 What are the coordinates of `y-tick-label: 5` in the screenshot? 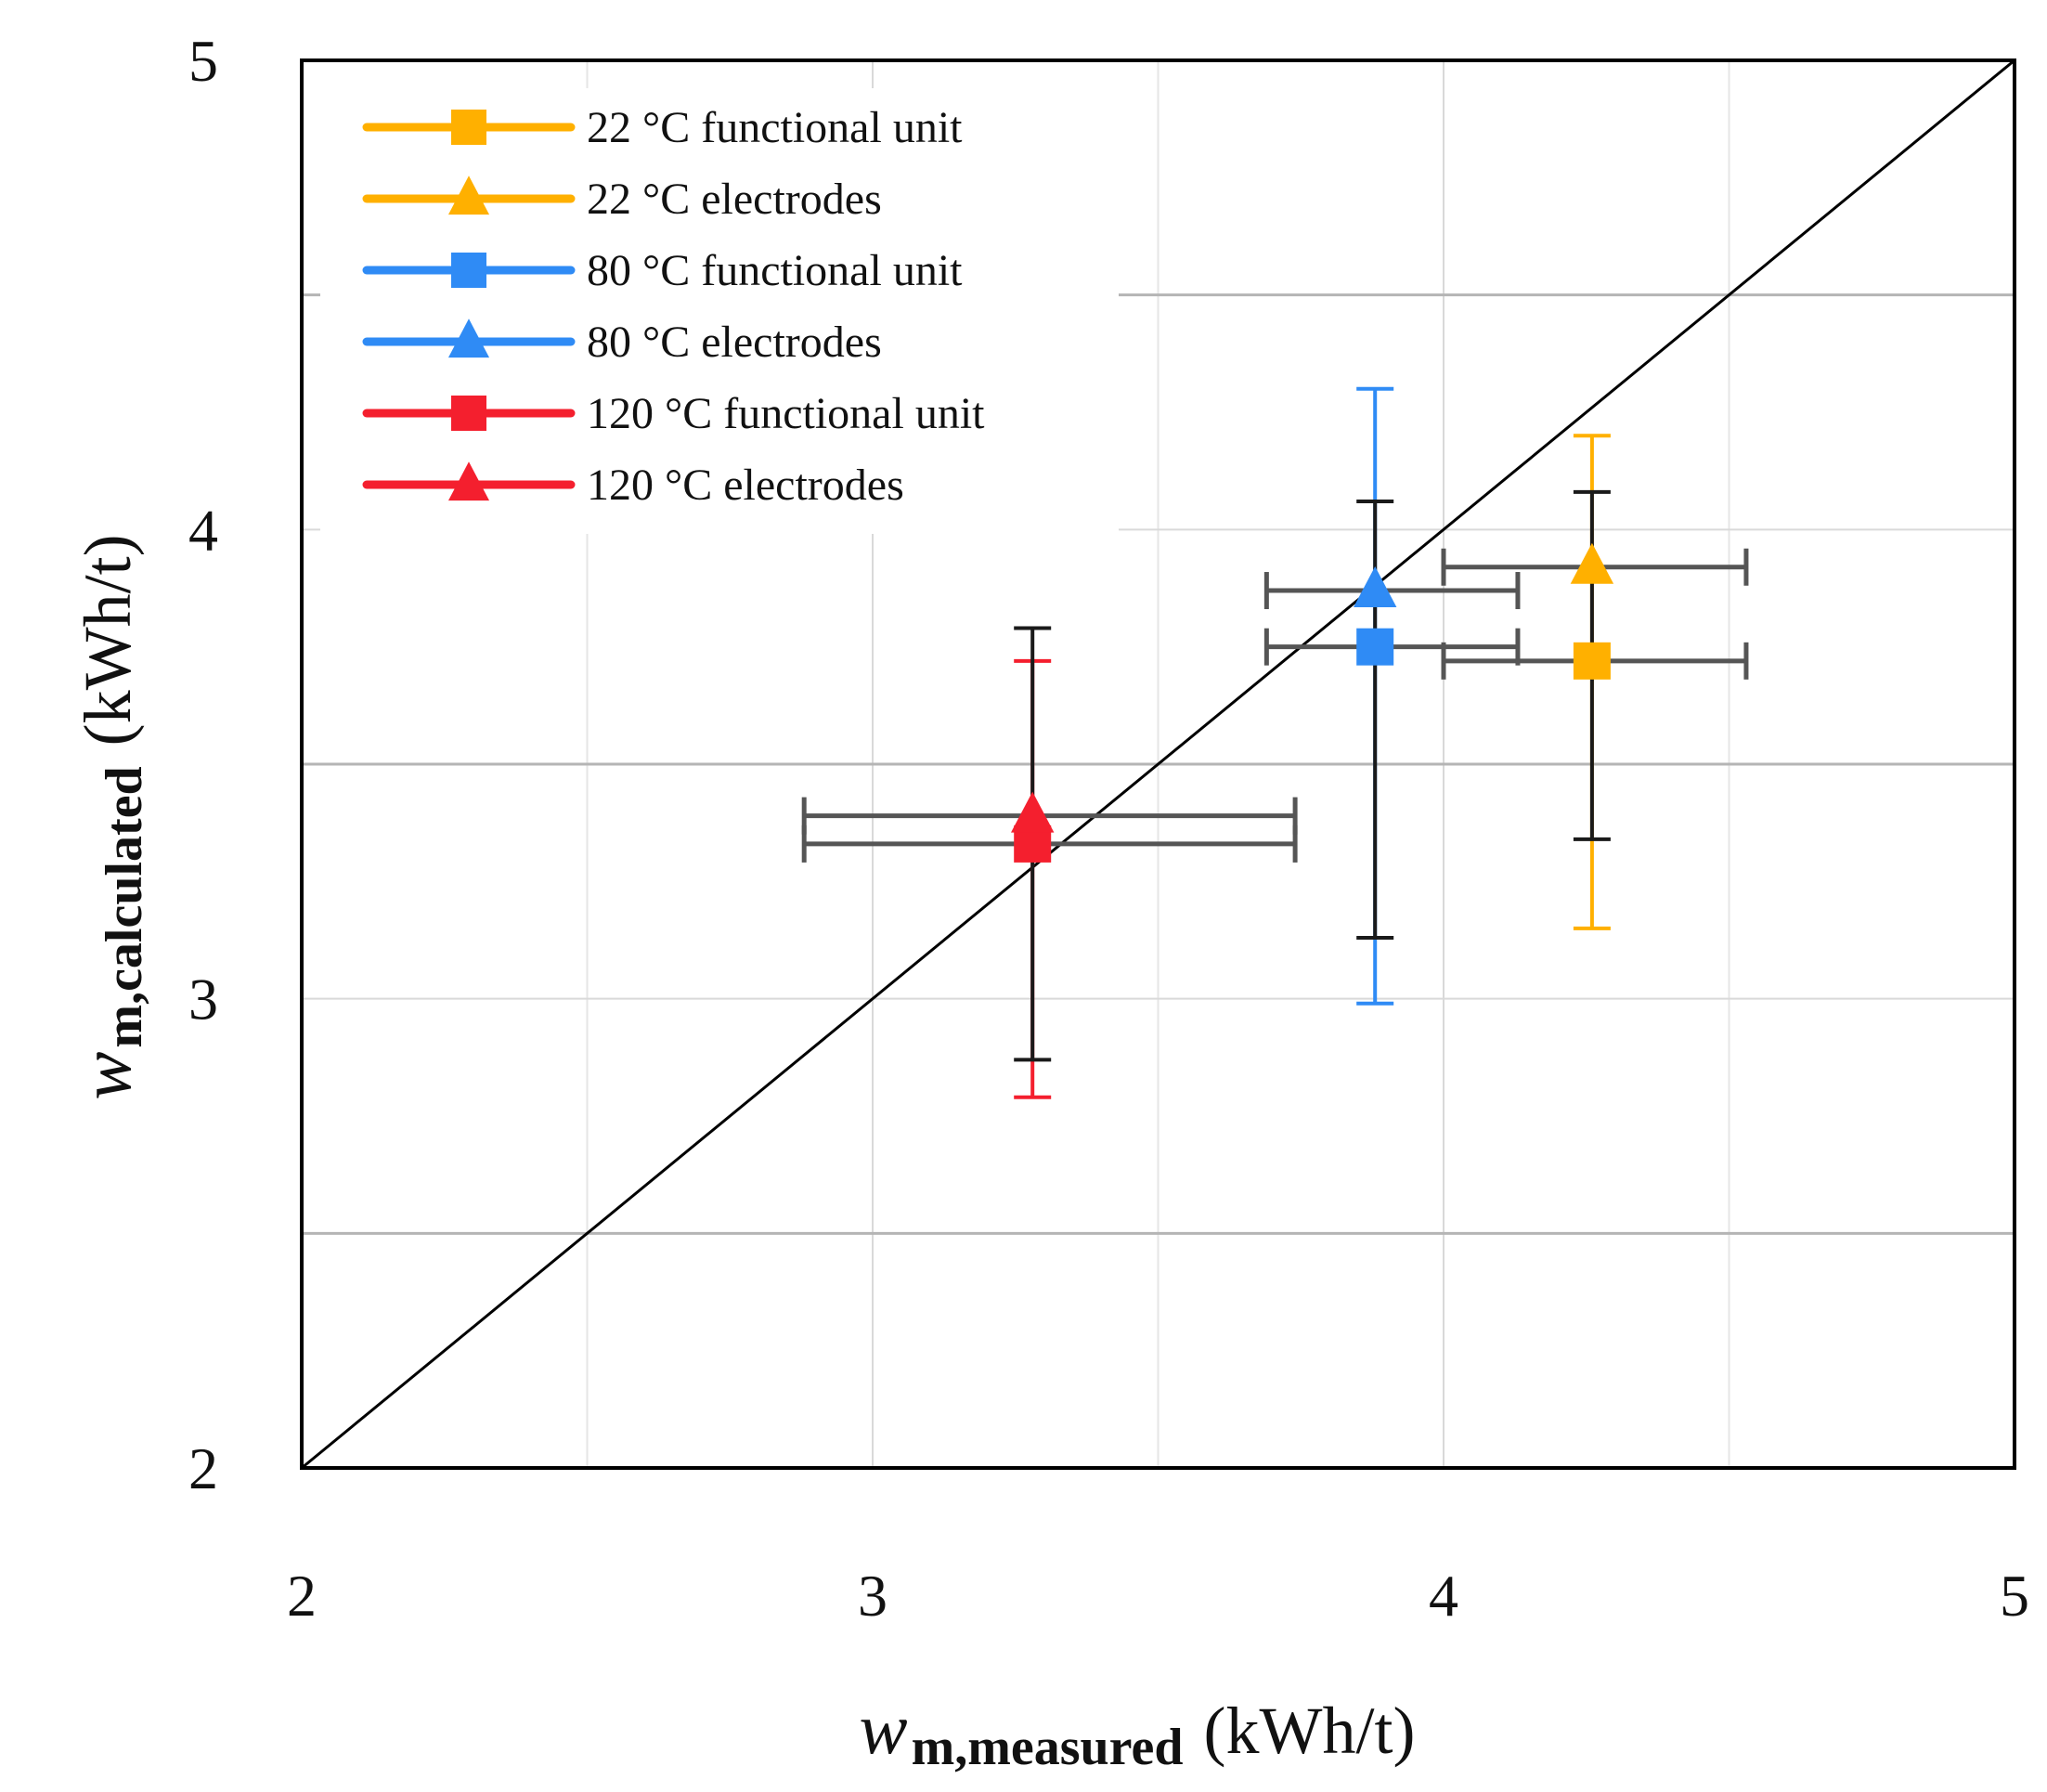 It's located at (203, 61).